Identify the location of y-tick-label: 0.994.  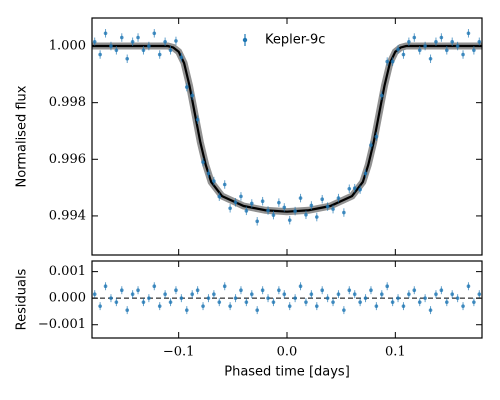
(67, 215).